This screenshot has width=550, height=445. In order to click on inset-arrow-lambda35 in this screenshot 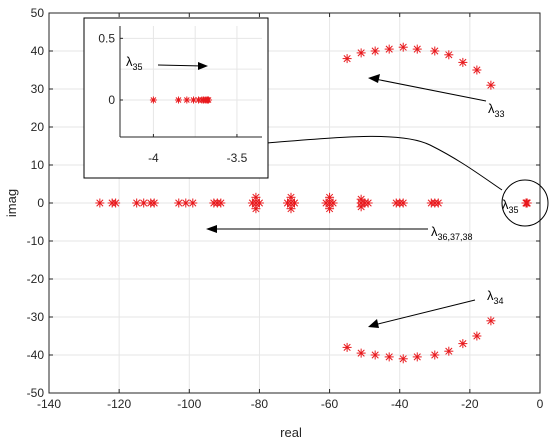, I will do `click(180, 65)`.